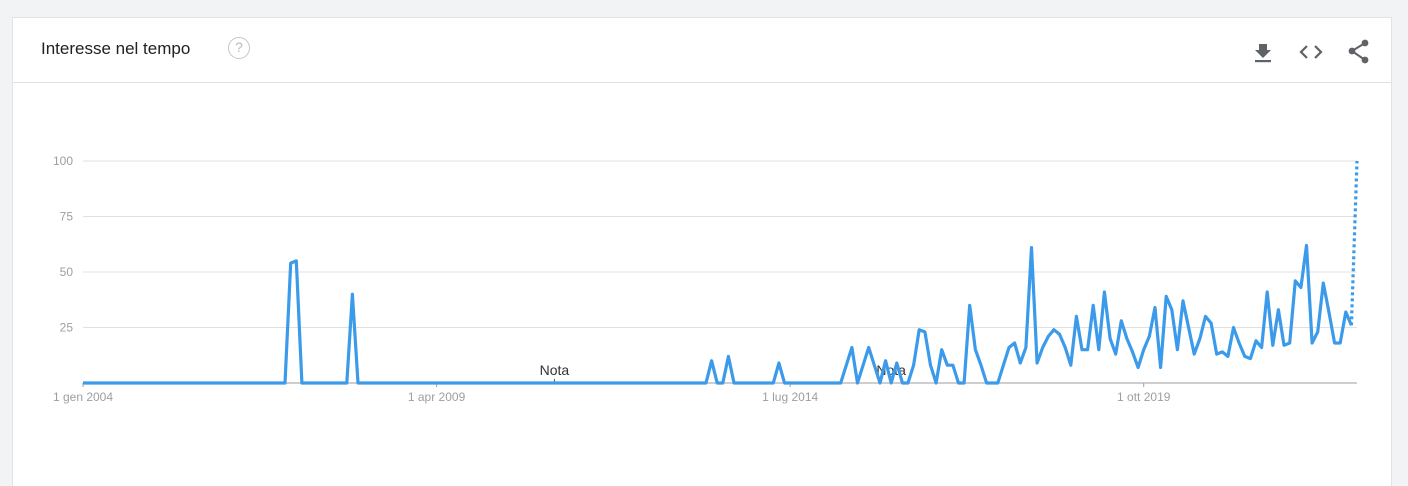 This screenshot has width=1408, height=486. What do you see at coordinates (1359, 52) in the screenshot?
I see `share-icon` at bounding box center [1359, 52].